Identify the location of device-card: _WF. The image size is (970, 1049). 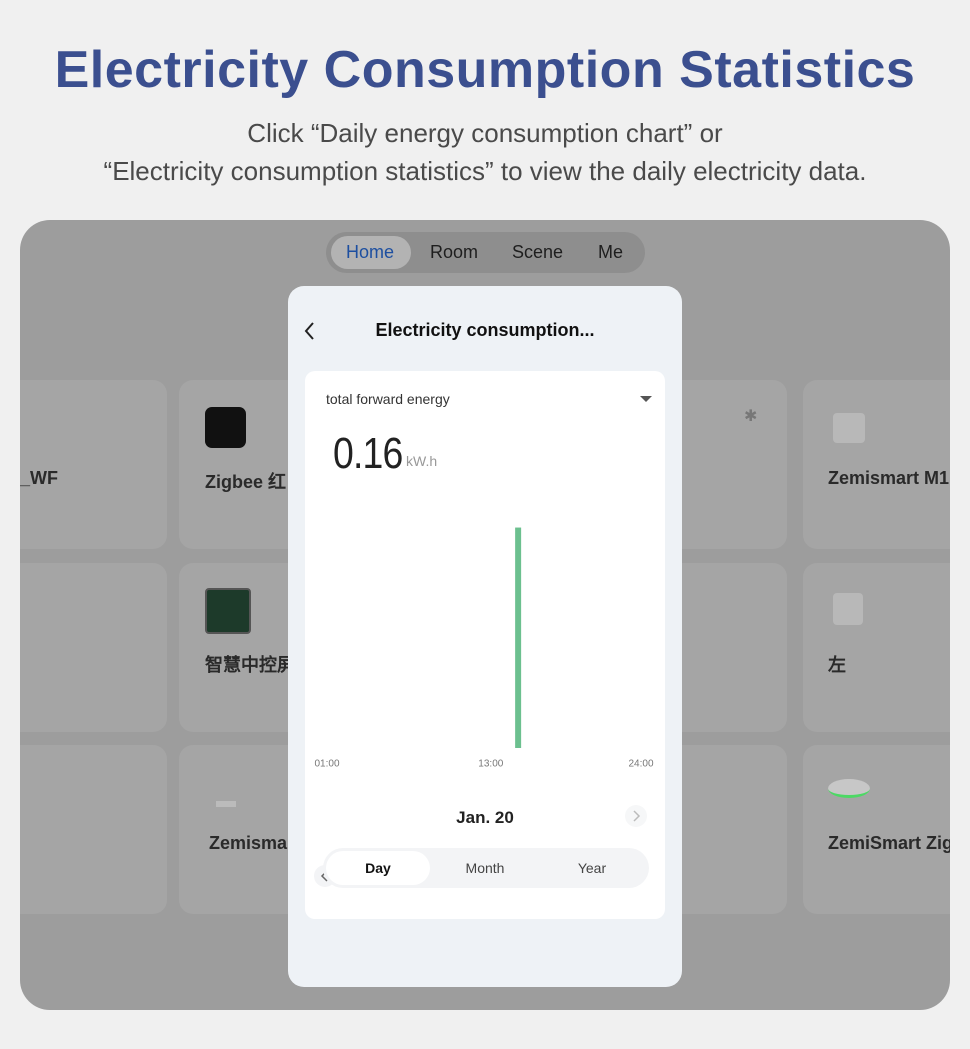
(93, 464).